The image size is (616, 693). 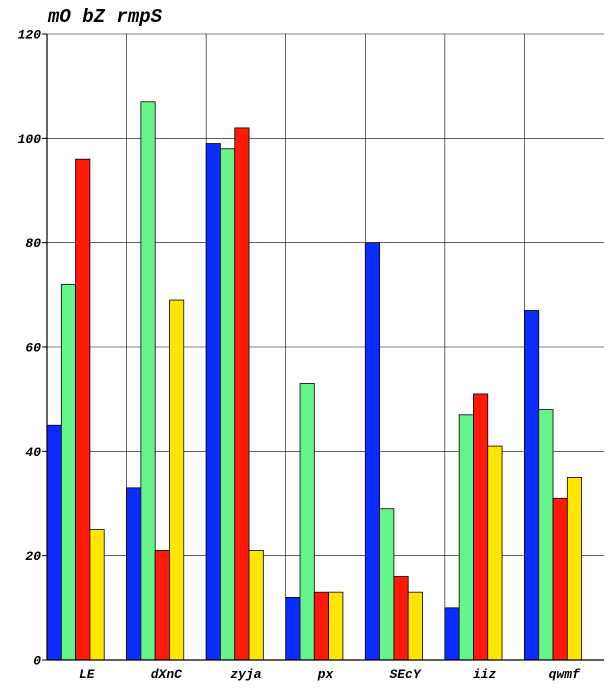 I want to click on x-axis-ticks: LE dXnC zyja px SEcY iiz qwmf, so click(x=330, y=674).